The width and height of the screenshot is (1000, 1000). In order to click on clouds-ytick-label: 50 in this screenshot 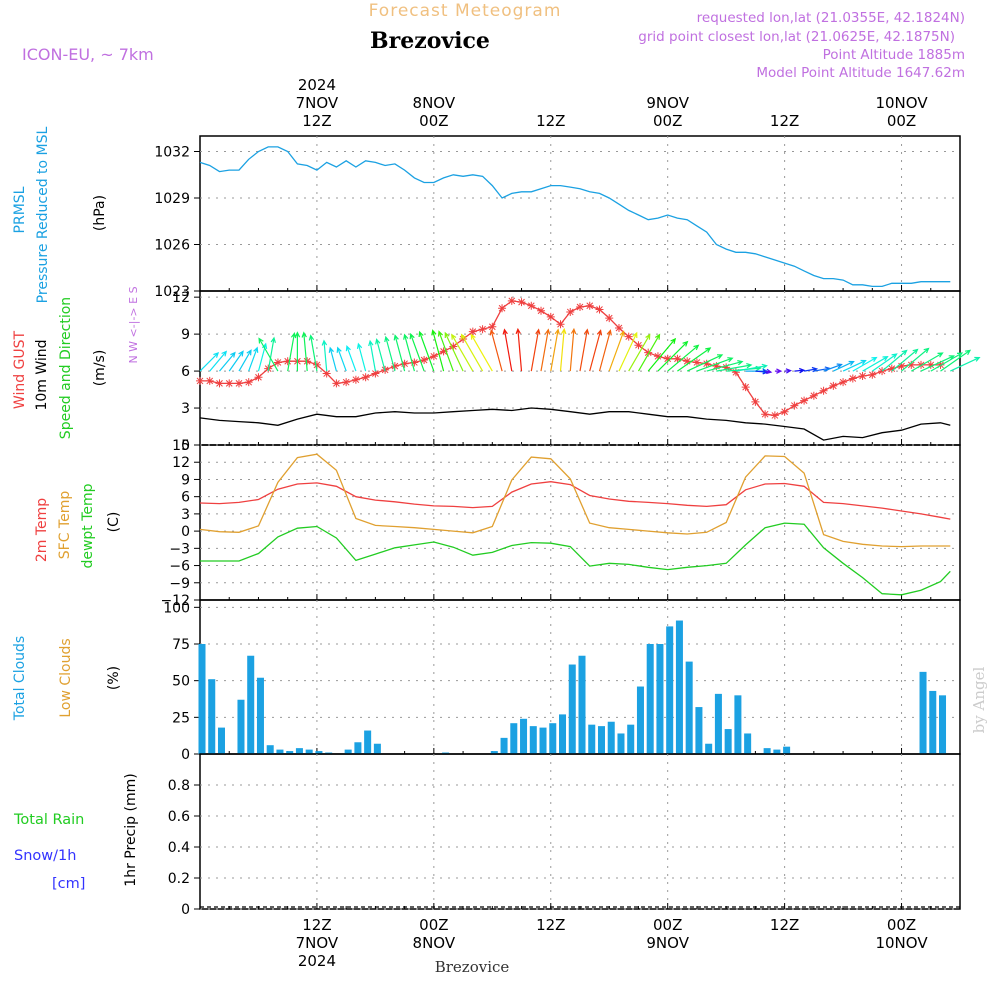, I will do `click(181, 682)`.